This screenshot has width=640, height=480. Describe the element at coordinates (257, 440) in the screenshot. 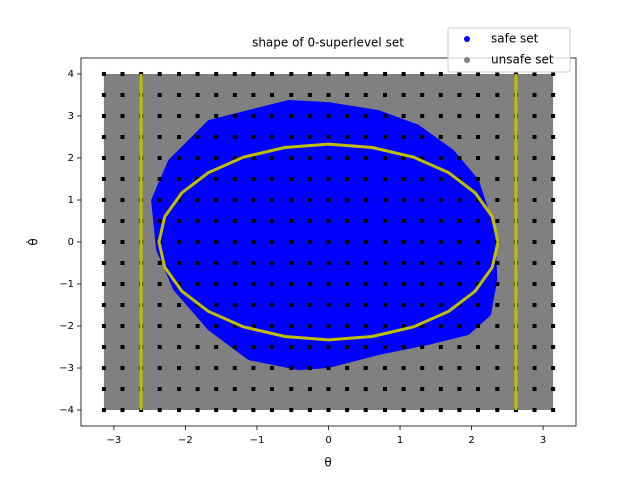

I see `x-tick-label: −1` at that location.